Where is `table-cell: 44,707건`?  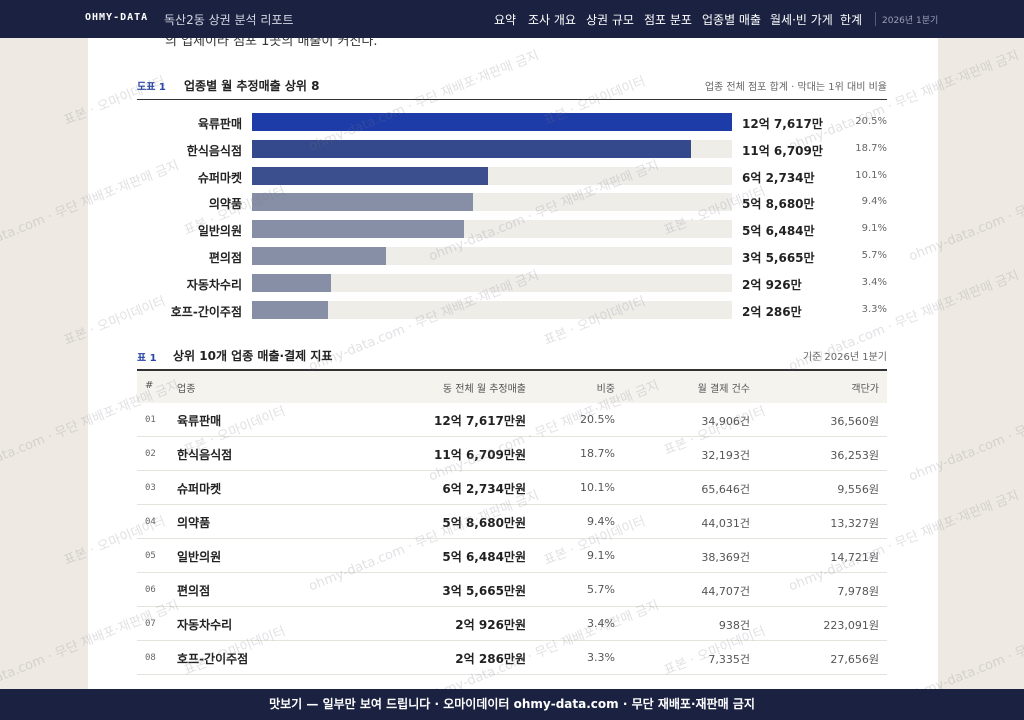
table-cell: 44,707건 is located at coordinates (725, 591).